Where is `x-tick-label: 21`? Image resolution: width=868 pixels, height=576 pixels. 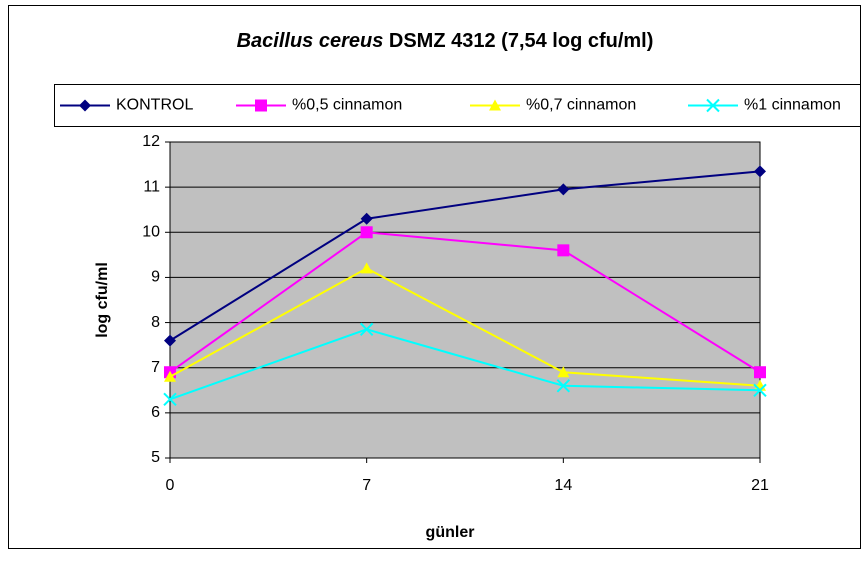
x-tick-label: 21 is located at coordinates (760, 485).